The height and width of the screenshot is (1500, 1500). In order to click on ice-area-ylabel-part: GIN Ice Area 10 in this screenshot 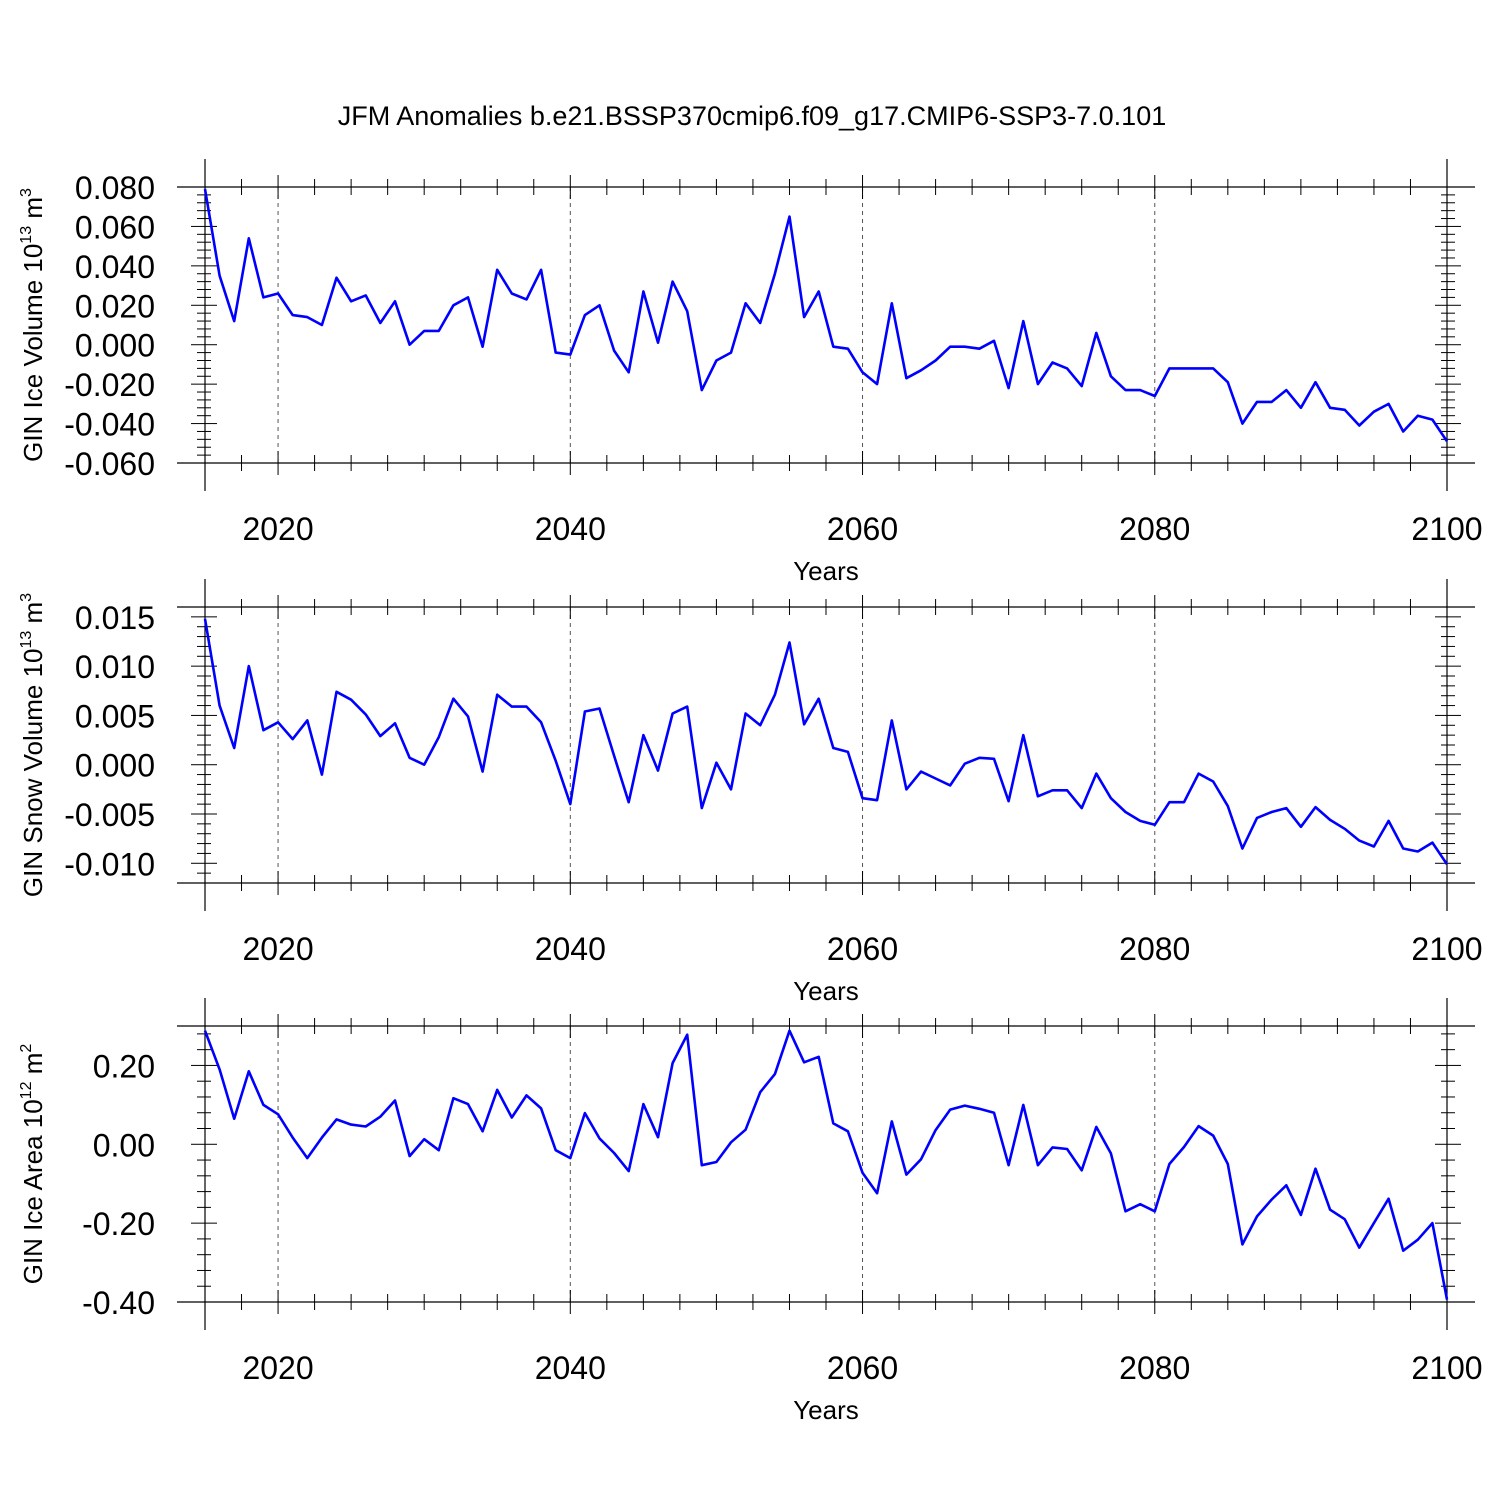, I will do `click(33, 1191)`.